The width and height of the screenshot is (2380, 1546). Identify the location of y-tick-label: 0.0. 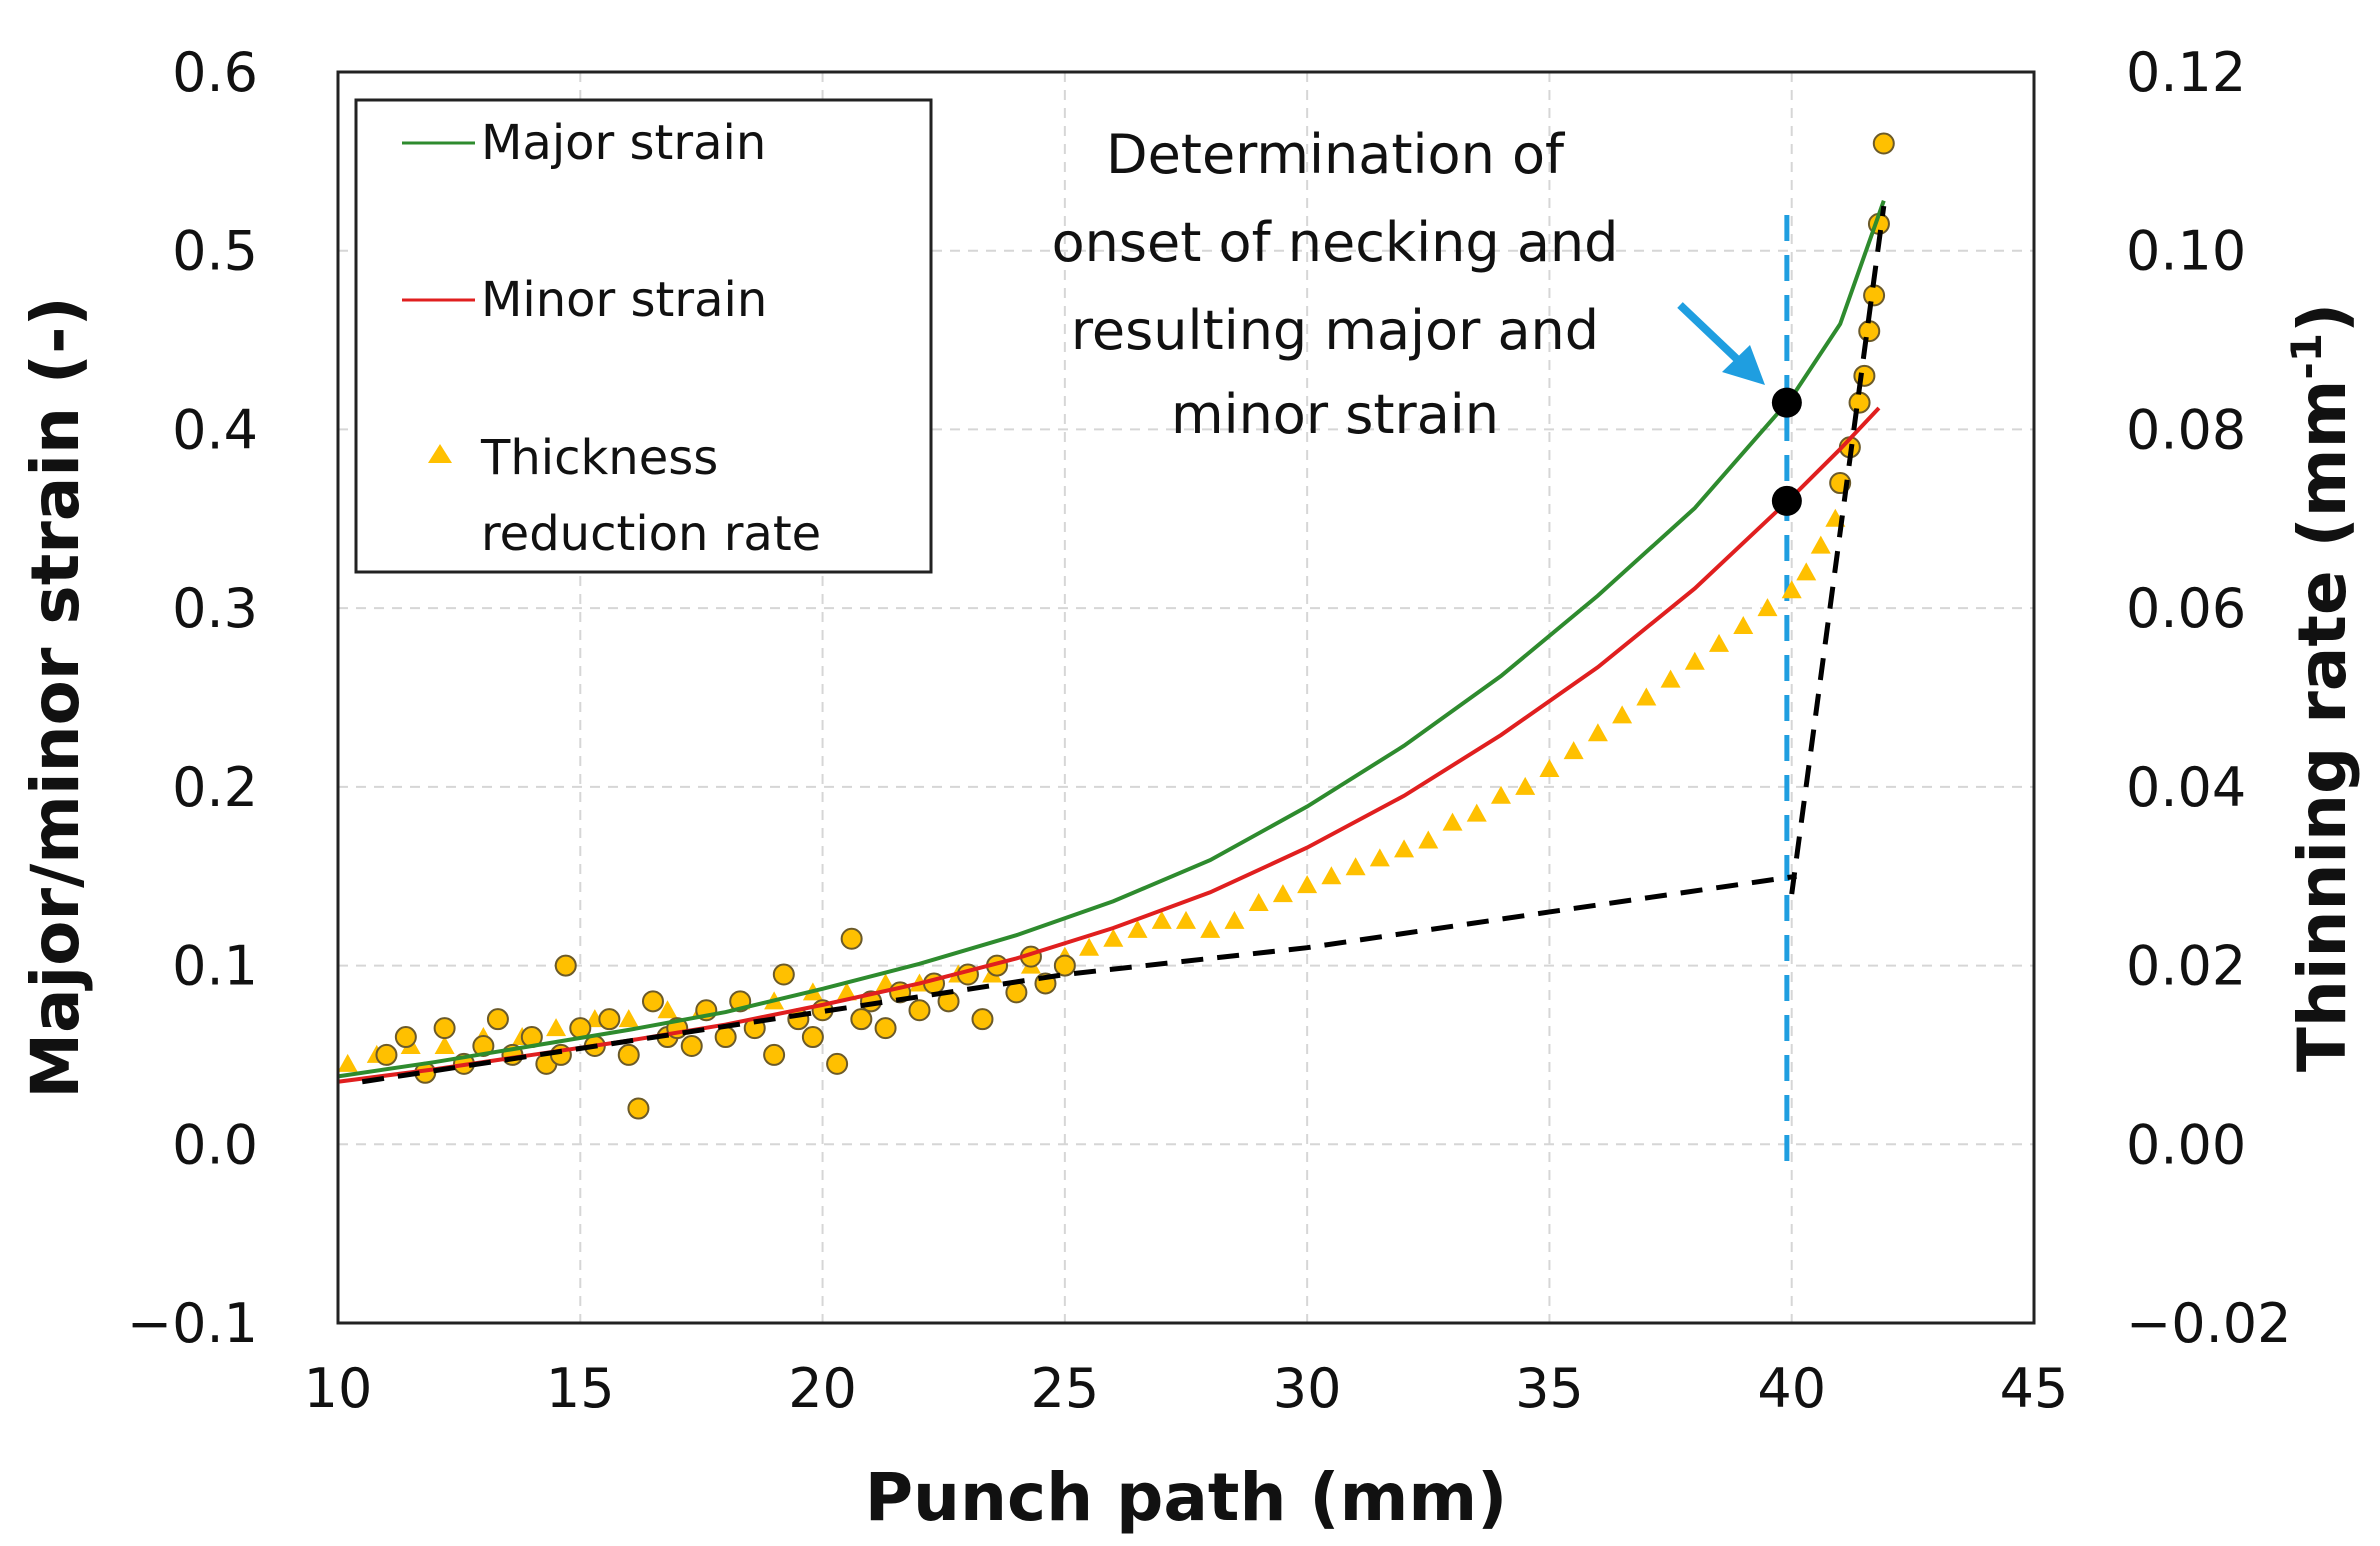
(215, 1144).